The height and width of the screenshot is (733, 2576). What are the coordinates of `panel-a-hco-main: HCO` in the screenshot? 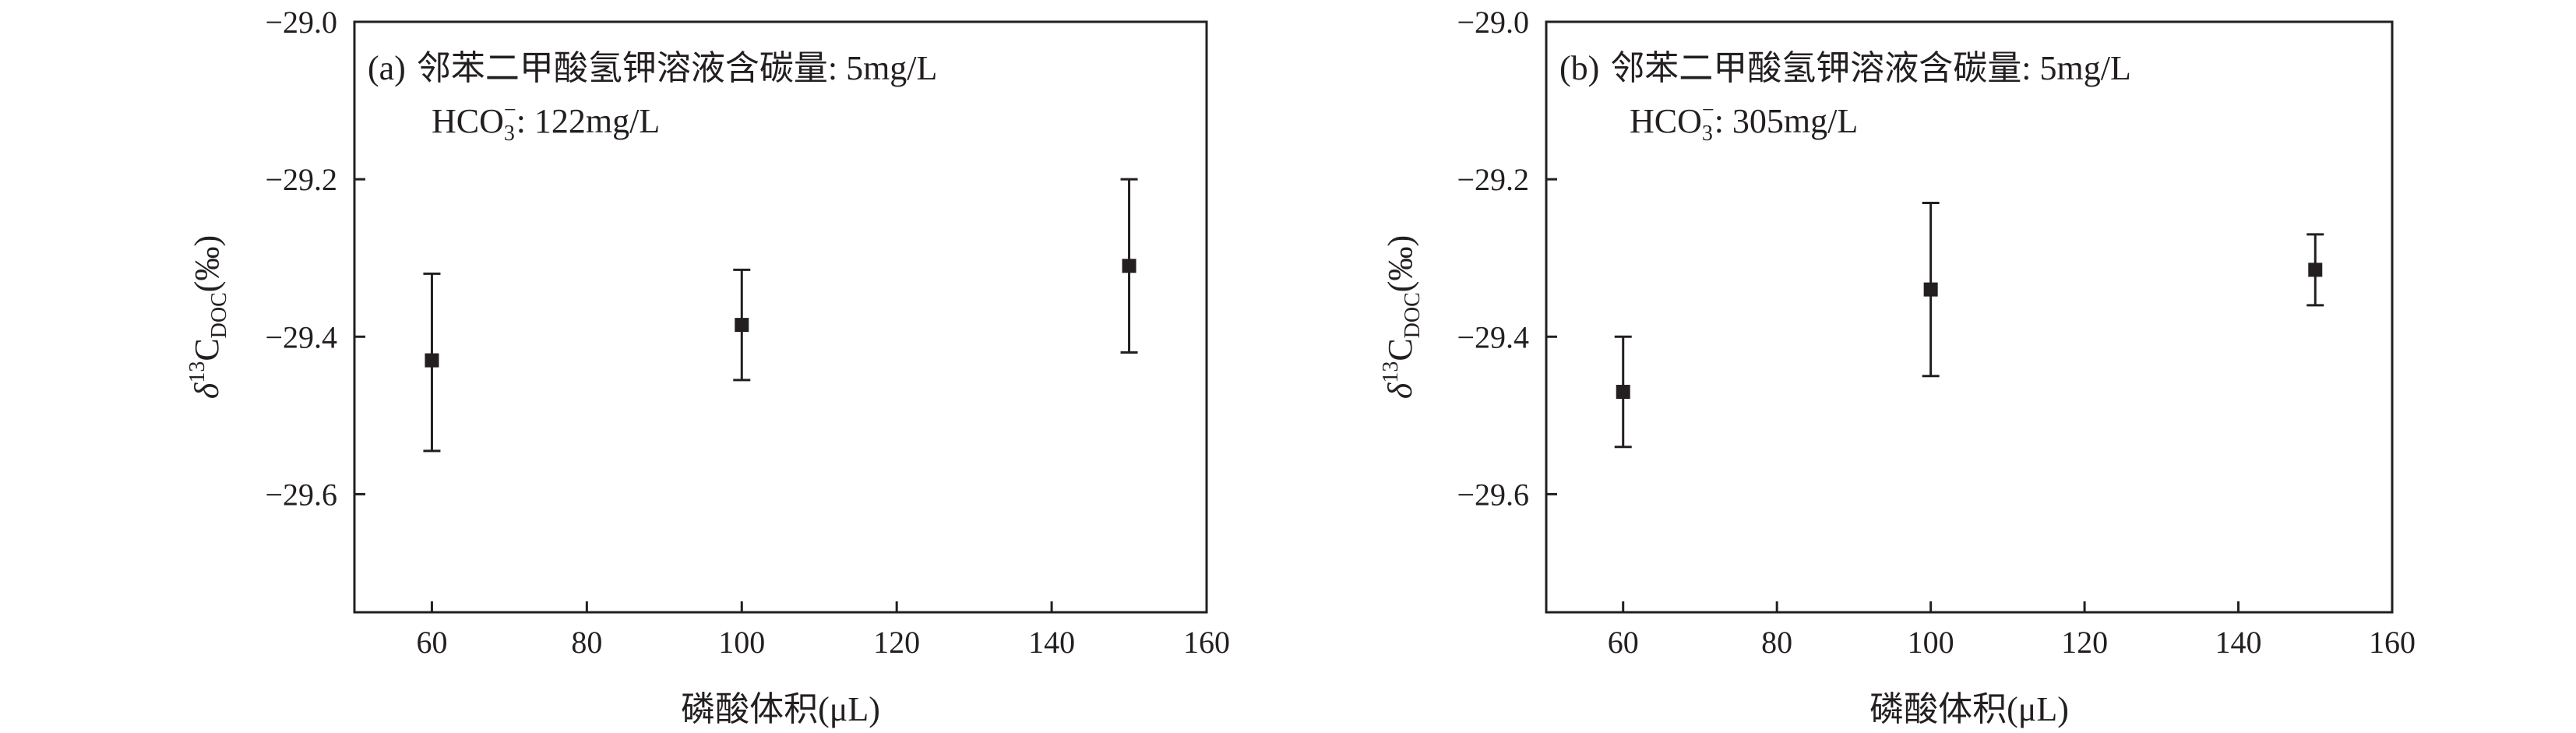 It's located at (468, 121).